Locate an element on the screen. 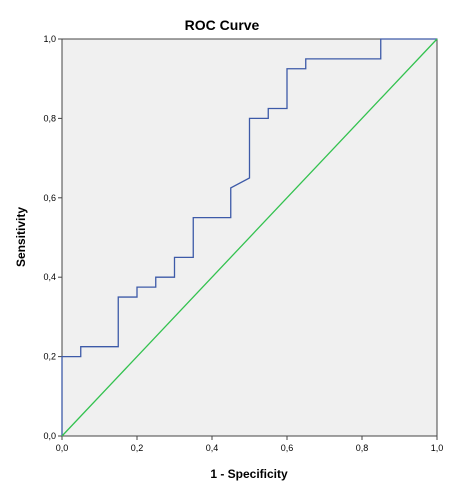 The height and width of the screenshot is (498, 476). x-tick-label: 1,0 is located at coordinates (437, 448).